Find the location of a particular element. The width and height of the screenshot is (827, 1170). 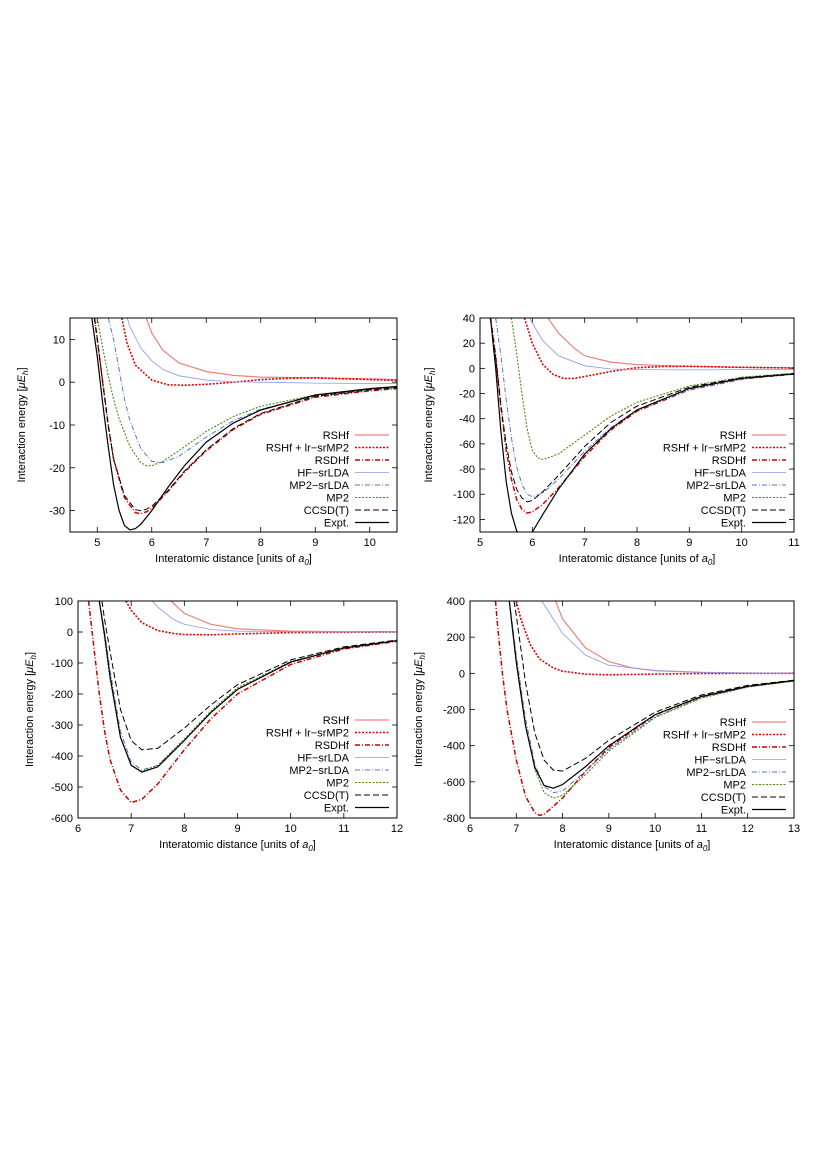

x-tick-label: 11 is located at coordinates (793, 543).